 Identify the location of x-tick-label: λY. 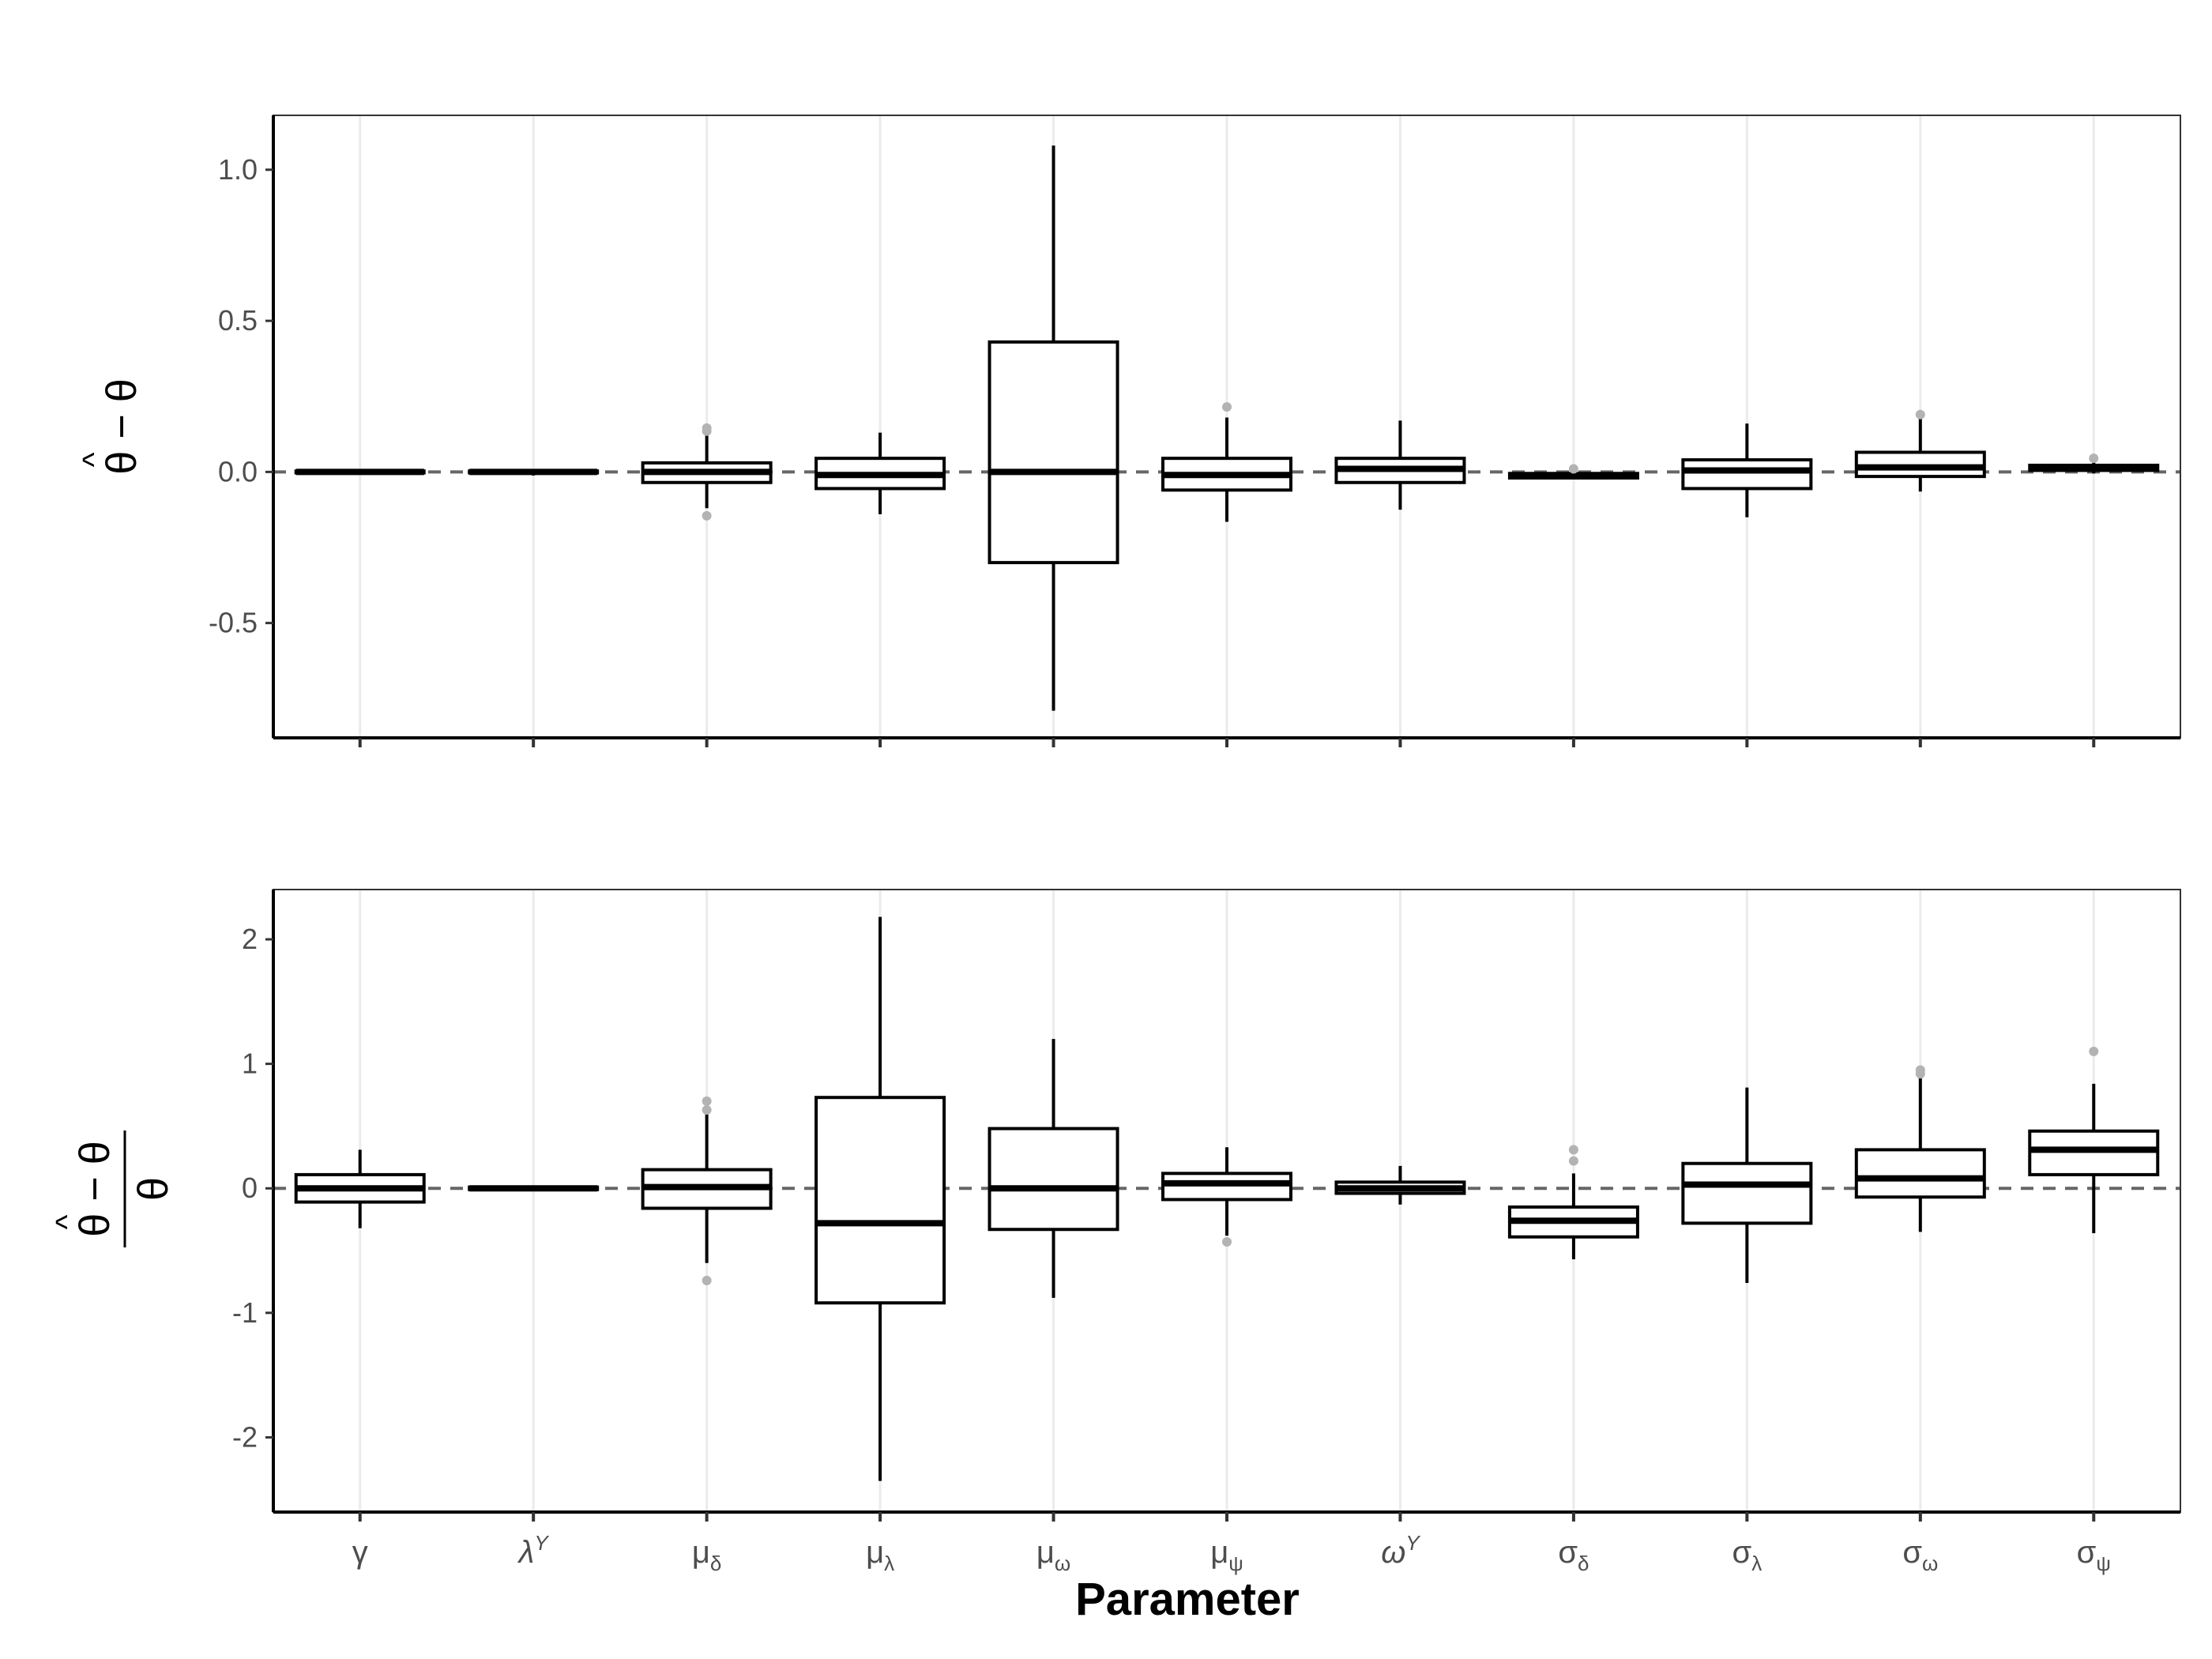
(533, 1551).